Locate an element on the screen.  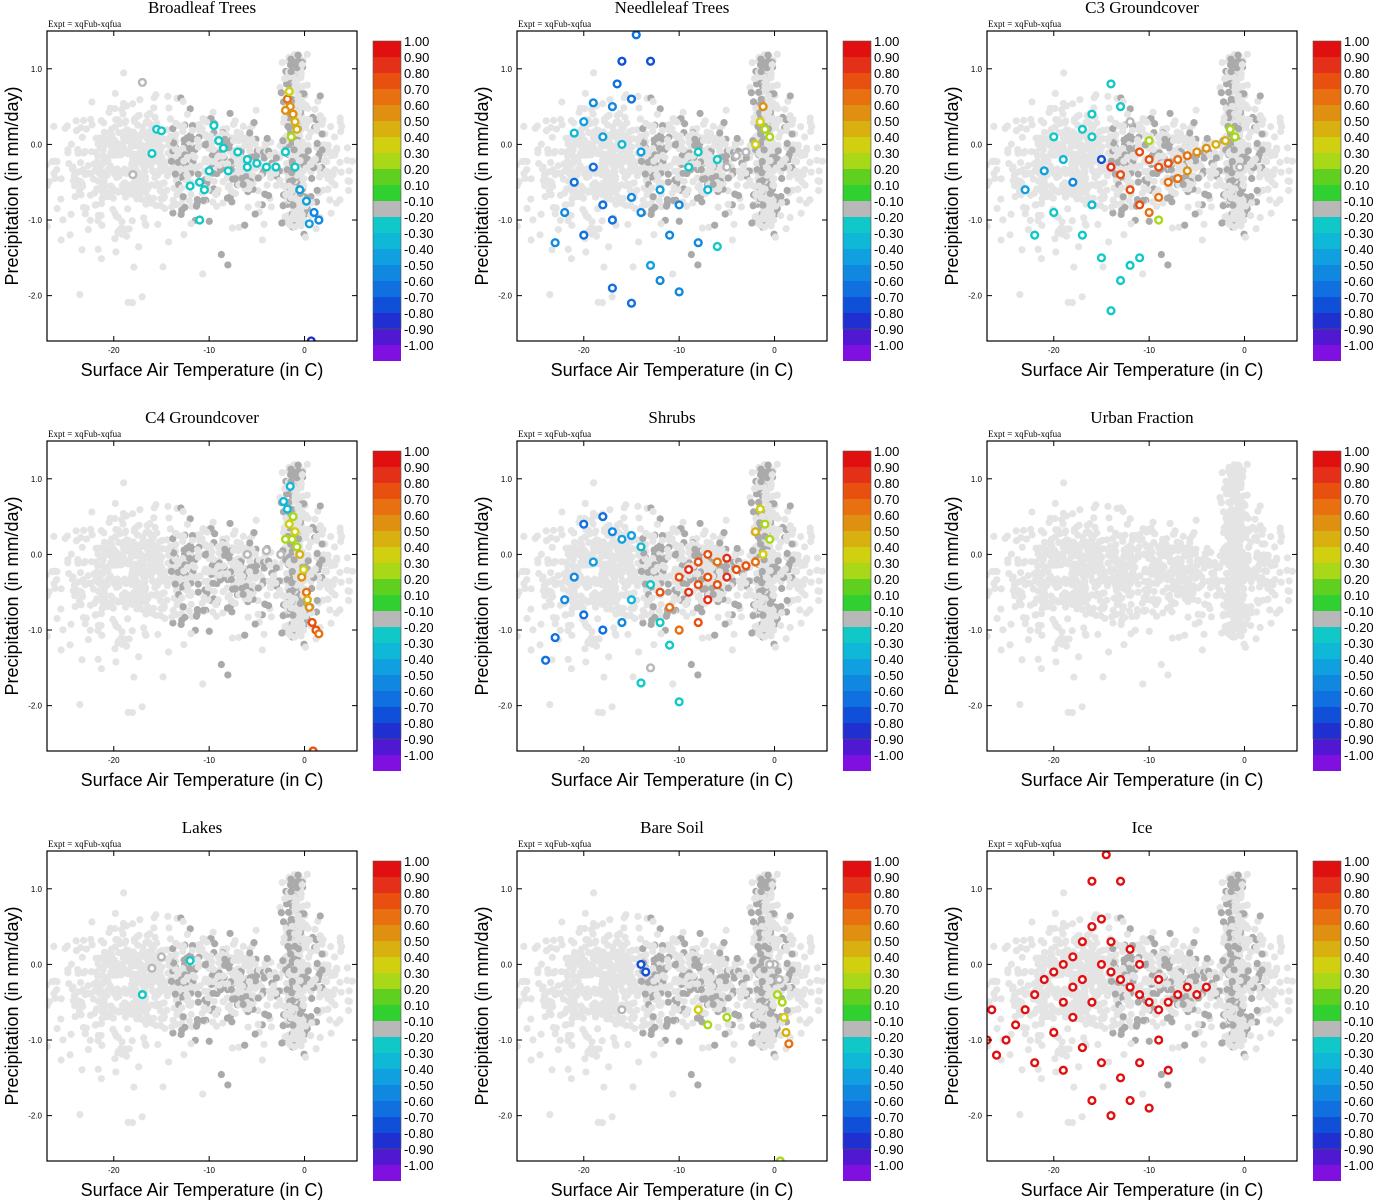
plot-frame is located at coordinates (672, 186).